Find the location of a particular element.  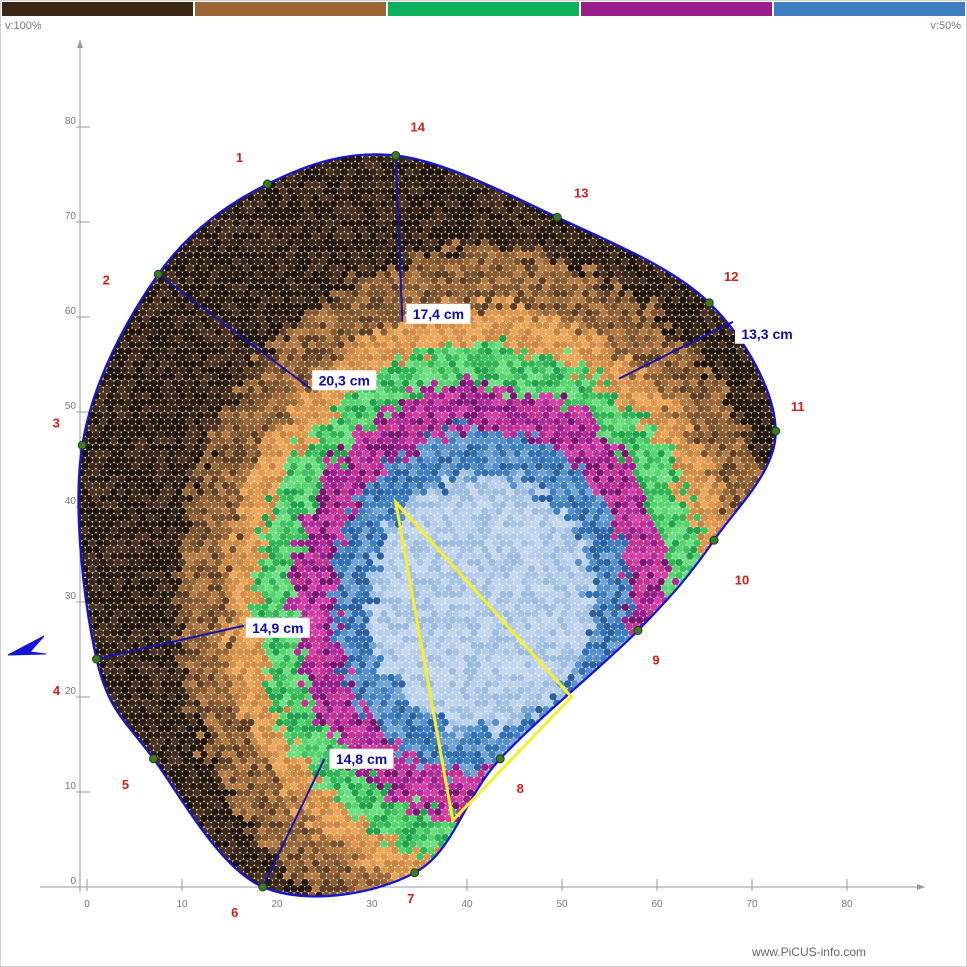

legend-swatch-violet is located at coordinates (676, 9).